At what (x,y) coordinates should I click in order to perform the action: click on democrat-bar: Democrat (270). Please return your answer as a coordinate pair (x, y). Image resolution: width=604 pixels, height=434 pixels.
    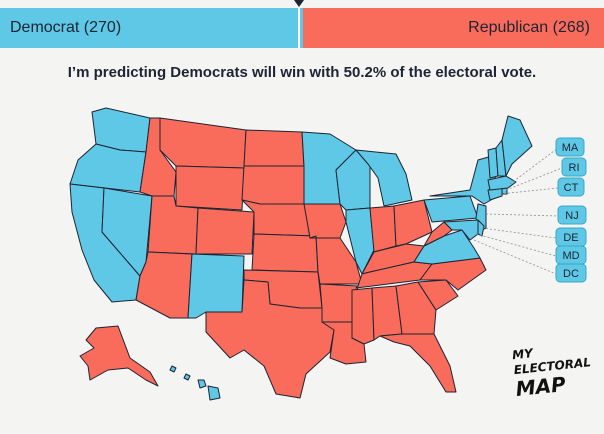
    Looking at the image, I should click on (151, 28).